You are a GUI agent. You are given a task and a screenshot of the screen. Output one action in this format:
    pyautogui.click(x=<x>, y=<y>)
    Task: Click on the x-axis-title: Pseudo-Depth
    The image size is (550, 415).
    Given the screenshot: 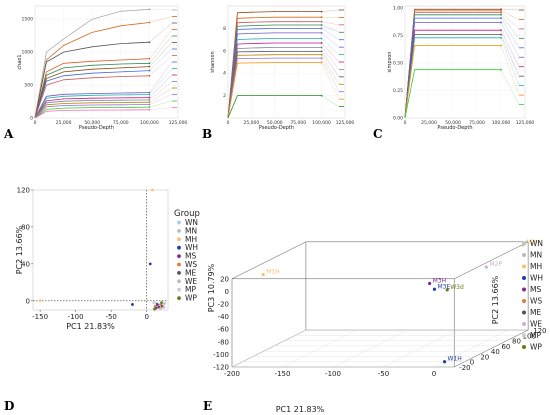 What is the action you would take?
    pyautogui.click(x=454, y=128)
    